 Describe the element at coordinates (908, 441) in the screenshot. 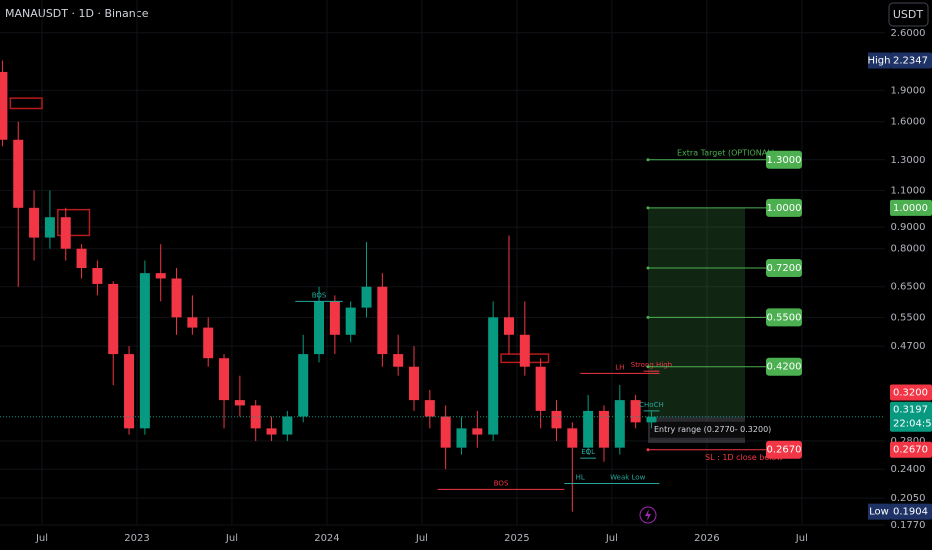

I see `y-tick-label: 0.2800` at that location.